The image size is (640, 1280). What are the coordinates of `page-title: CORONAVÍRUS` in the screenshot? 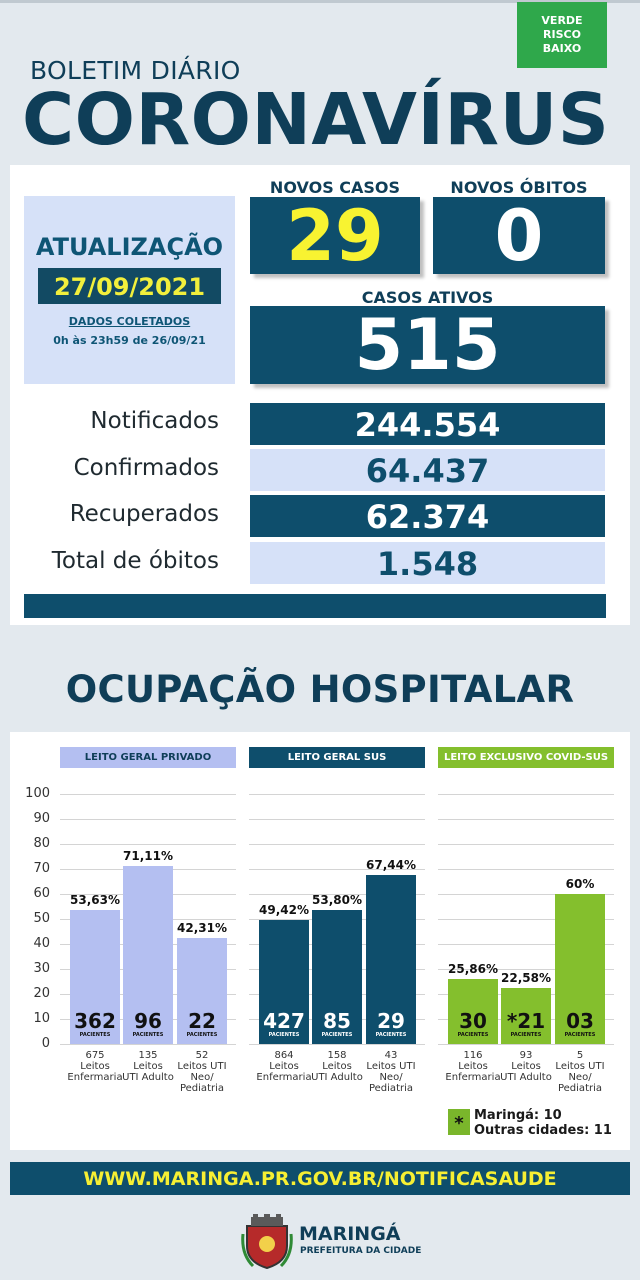 It's located at (316, 119).